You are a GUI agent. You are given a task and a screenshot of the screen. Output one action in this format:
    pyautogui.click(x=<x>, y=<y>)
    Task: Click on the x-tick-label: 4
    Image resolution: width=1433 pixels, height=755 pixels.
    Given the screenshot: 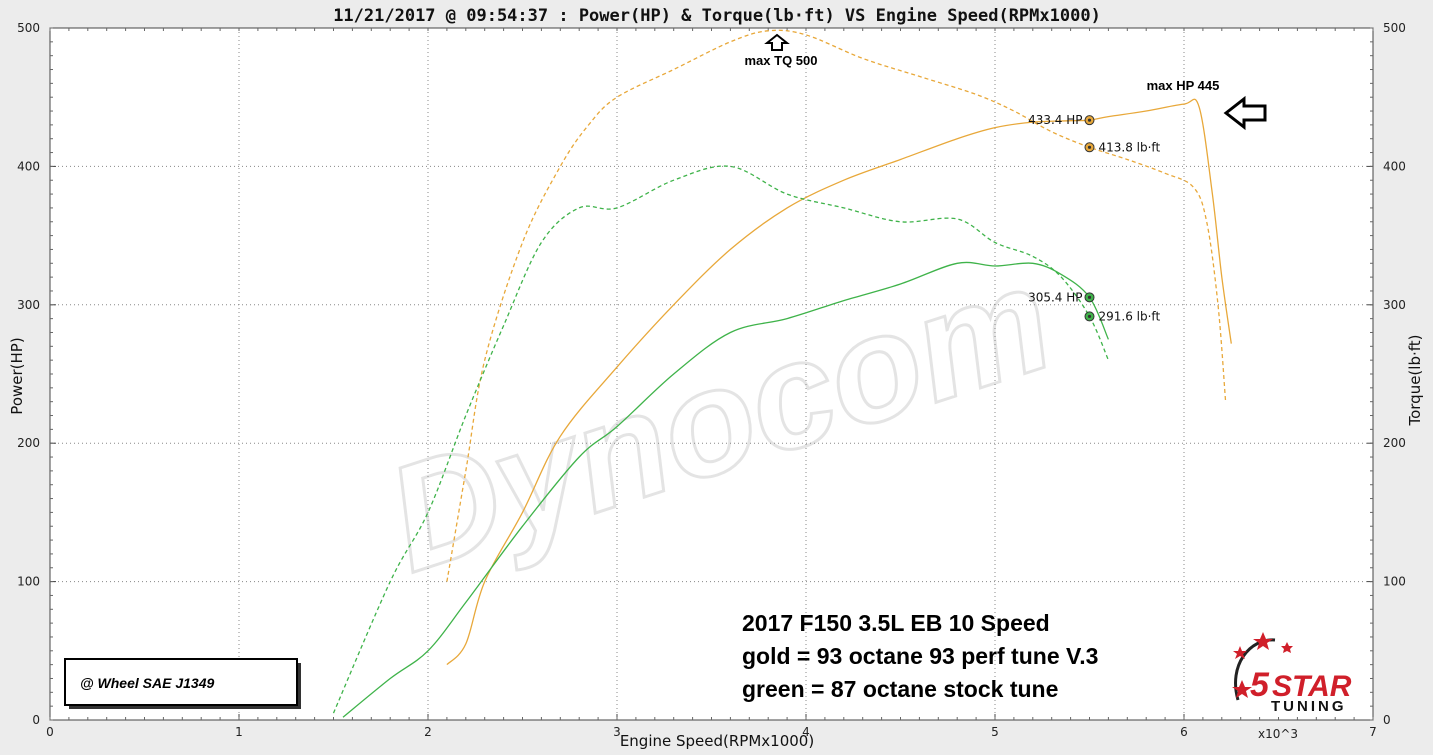 What is the action you would take?
    pyautogui.click(x=806, y=732)
    